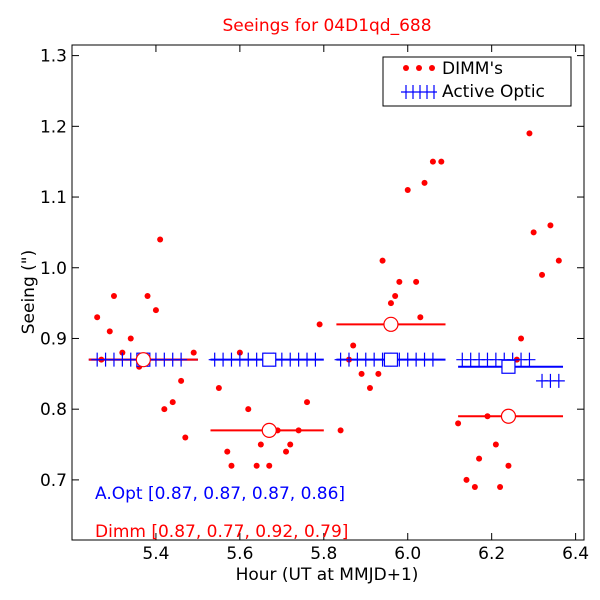  Describe the element at coordinates (419, 92) in the screenshot. I see `legend-aopt-marker` at that location.